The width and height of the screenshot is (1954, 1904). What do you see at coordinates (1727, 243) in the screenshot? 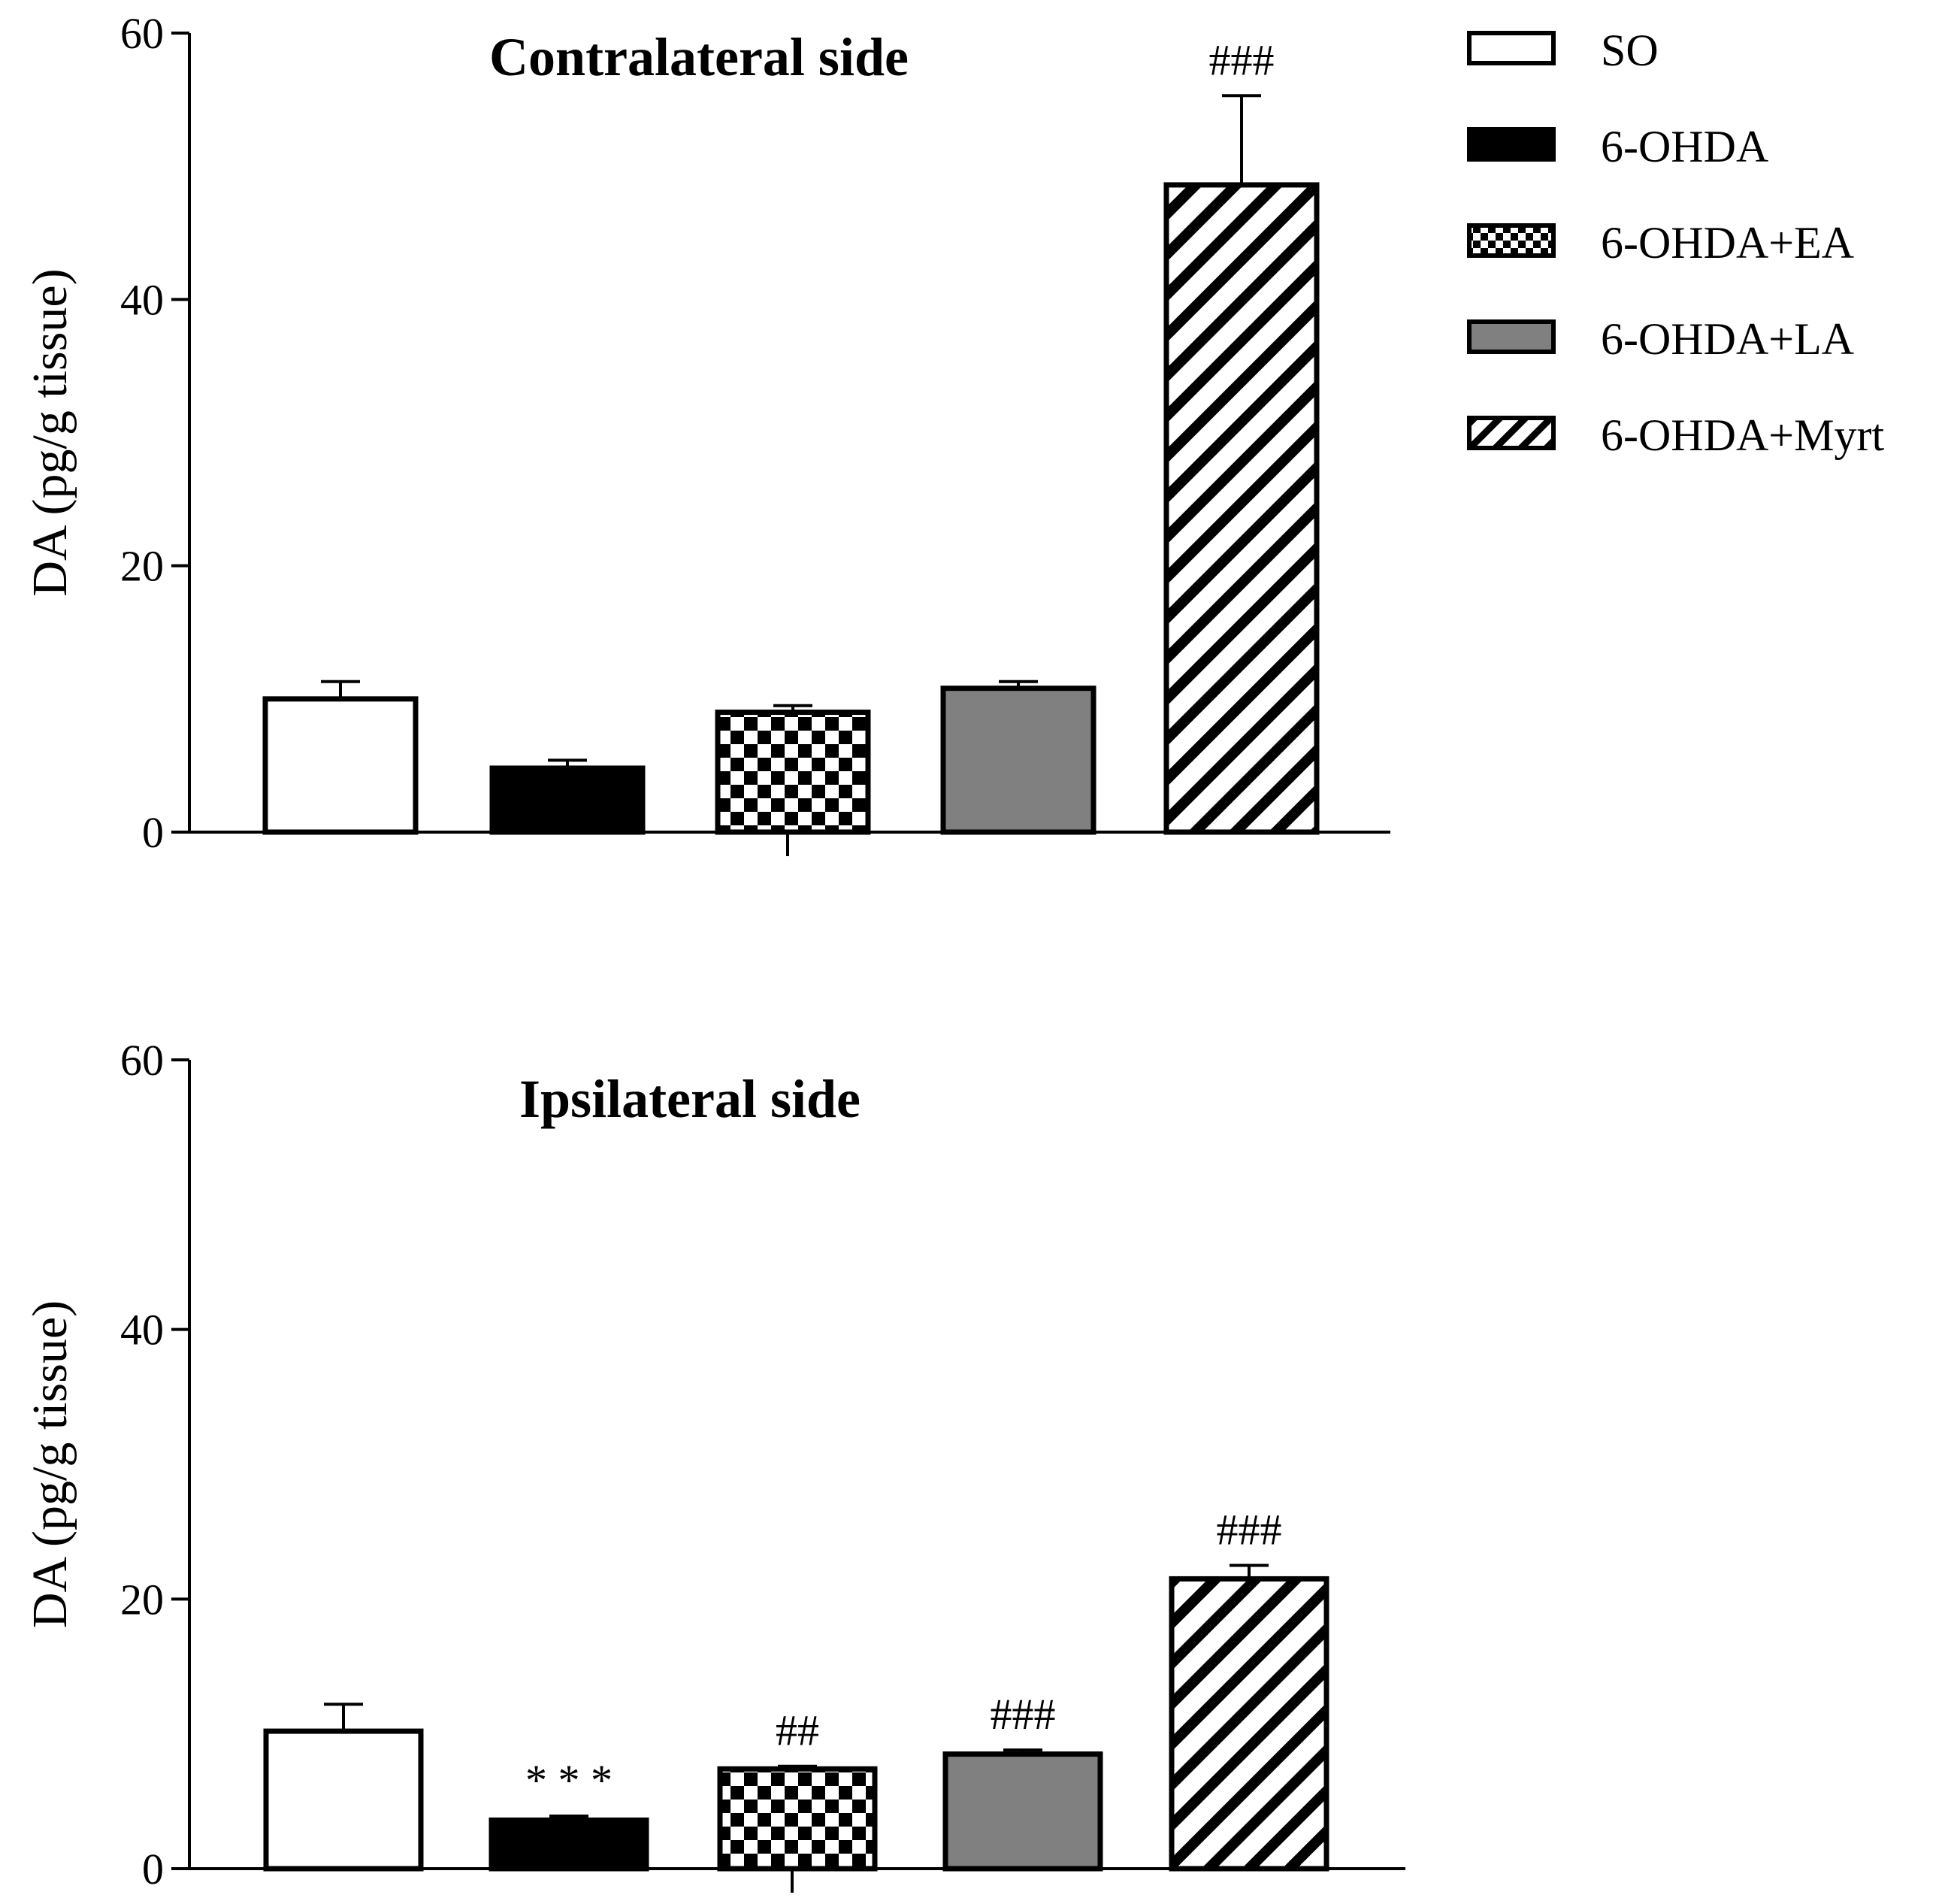
I see `legend-label: 6-OHDA+EA` at bounding box center [1727, 243].